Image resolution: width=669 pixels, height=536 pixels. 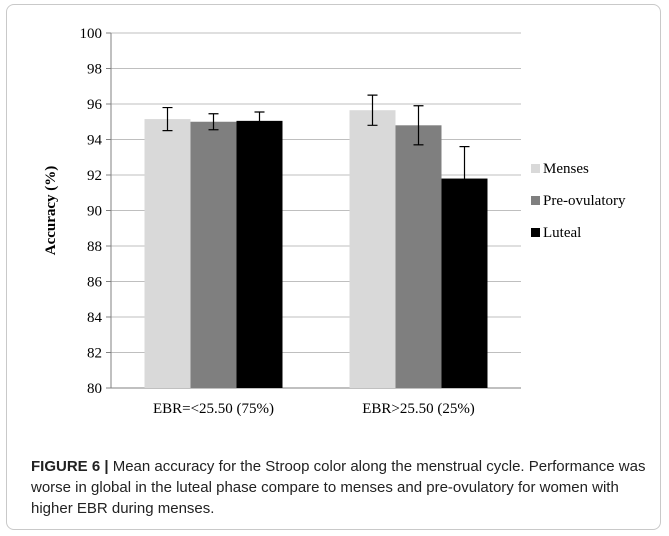 What do you see at coordinates (213, 409) in the screenshot?
I see `x-category-label: EBR=<25.50 (75%)` at bounding box center [213, 409].